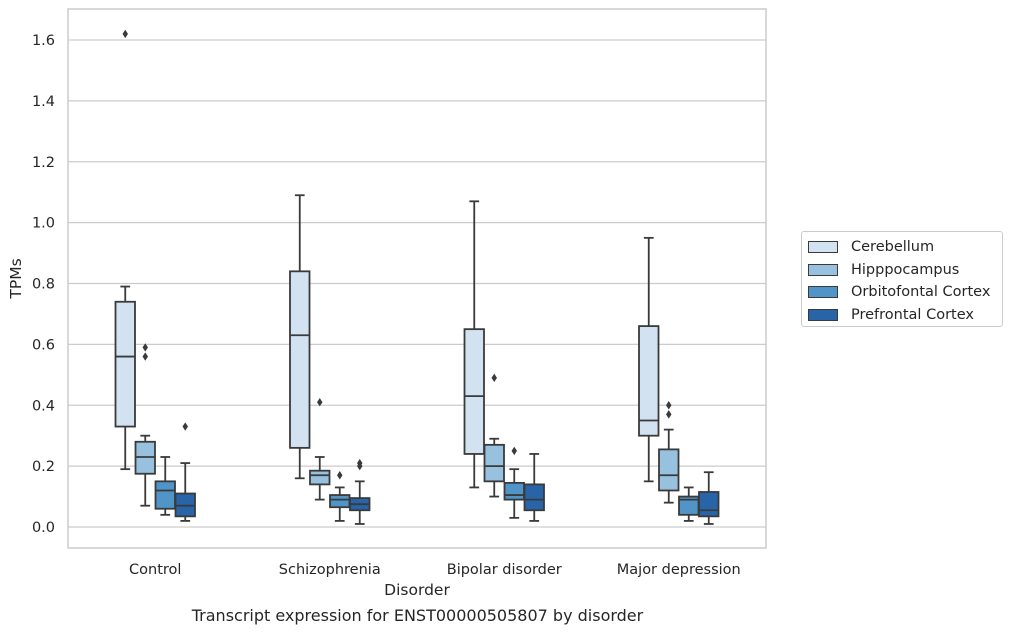  I want to click on y-tick-label: 0.4, so click(43, 406).